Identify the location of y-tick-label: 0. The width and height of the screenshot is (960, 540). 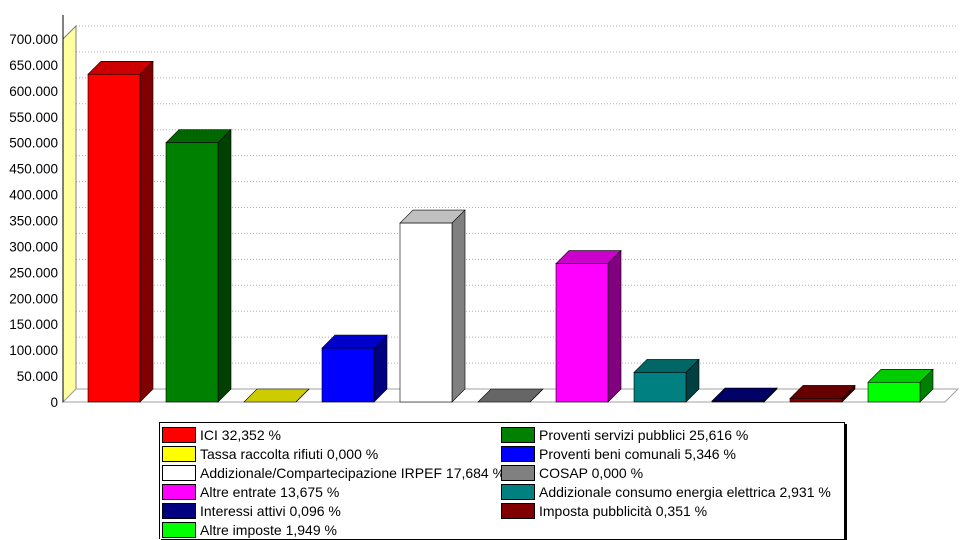
(54, 402).